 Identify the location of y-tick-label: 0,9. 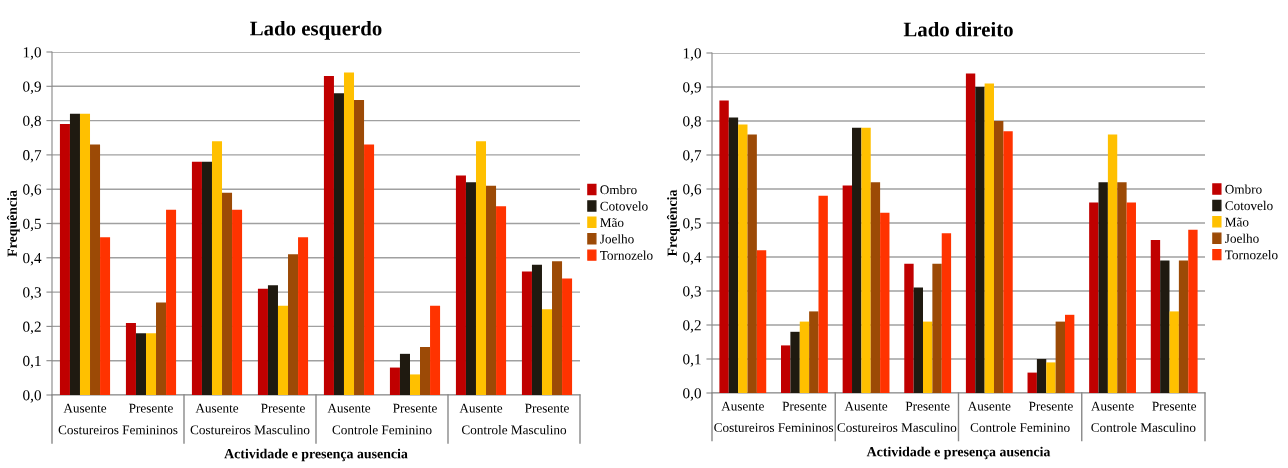
(32, 87).